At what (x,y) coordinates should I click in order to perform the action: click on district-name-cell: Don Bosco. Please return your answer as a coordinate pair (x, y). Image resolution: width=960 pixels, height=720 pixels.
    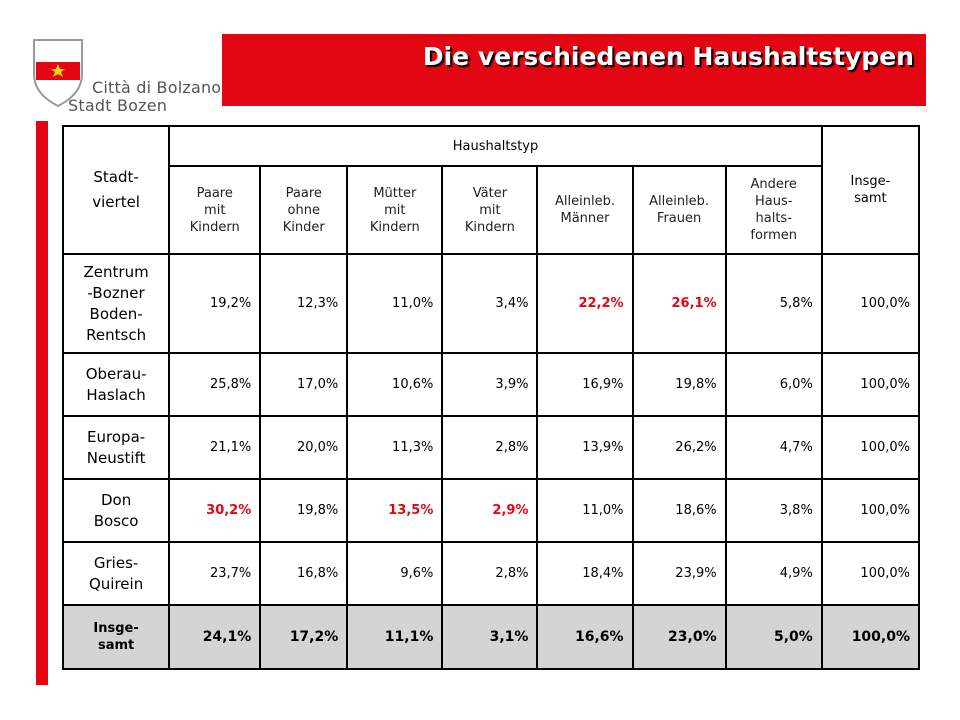
    Looking at the image, I should click on (116, 510).